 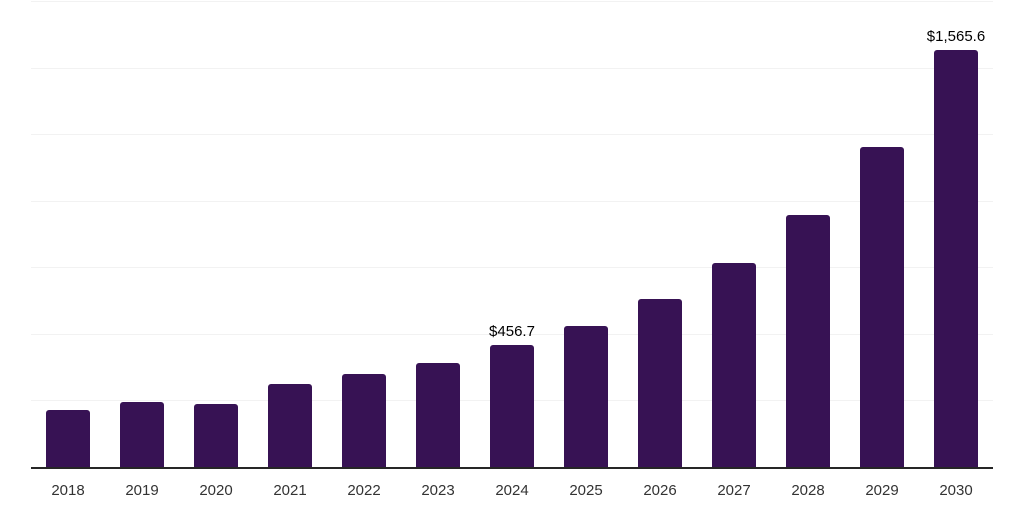 I want to click on bar-band-2026, so click(x=660, y=234).